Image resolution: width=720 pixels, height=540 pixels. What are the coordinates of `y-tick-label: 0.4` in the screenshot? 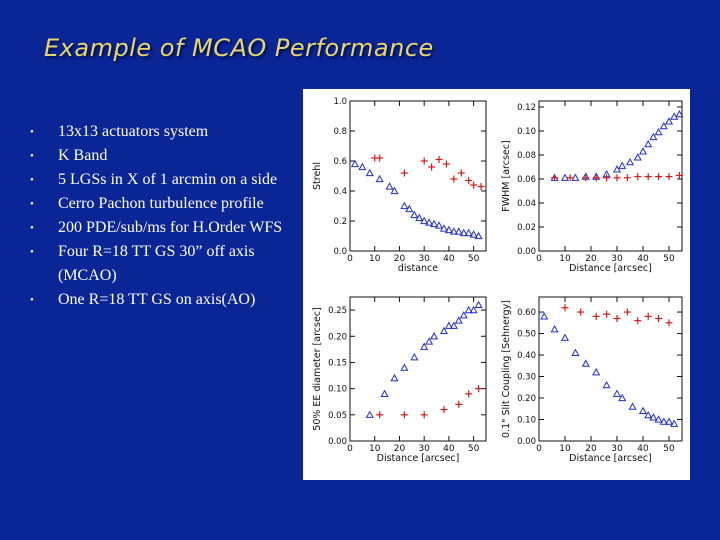 It's located at (340, 192).